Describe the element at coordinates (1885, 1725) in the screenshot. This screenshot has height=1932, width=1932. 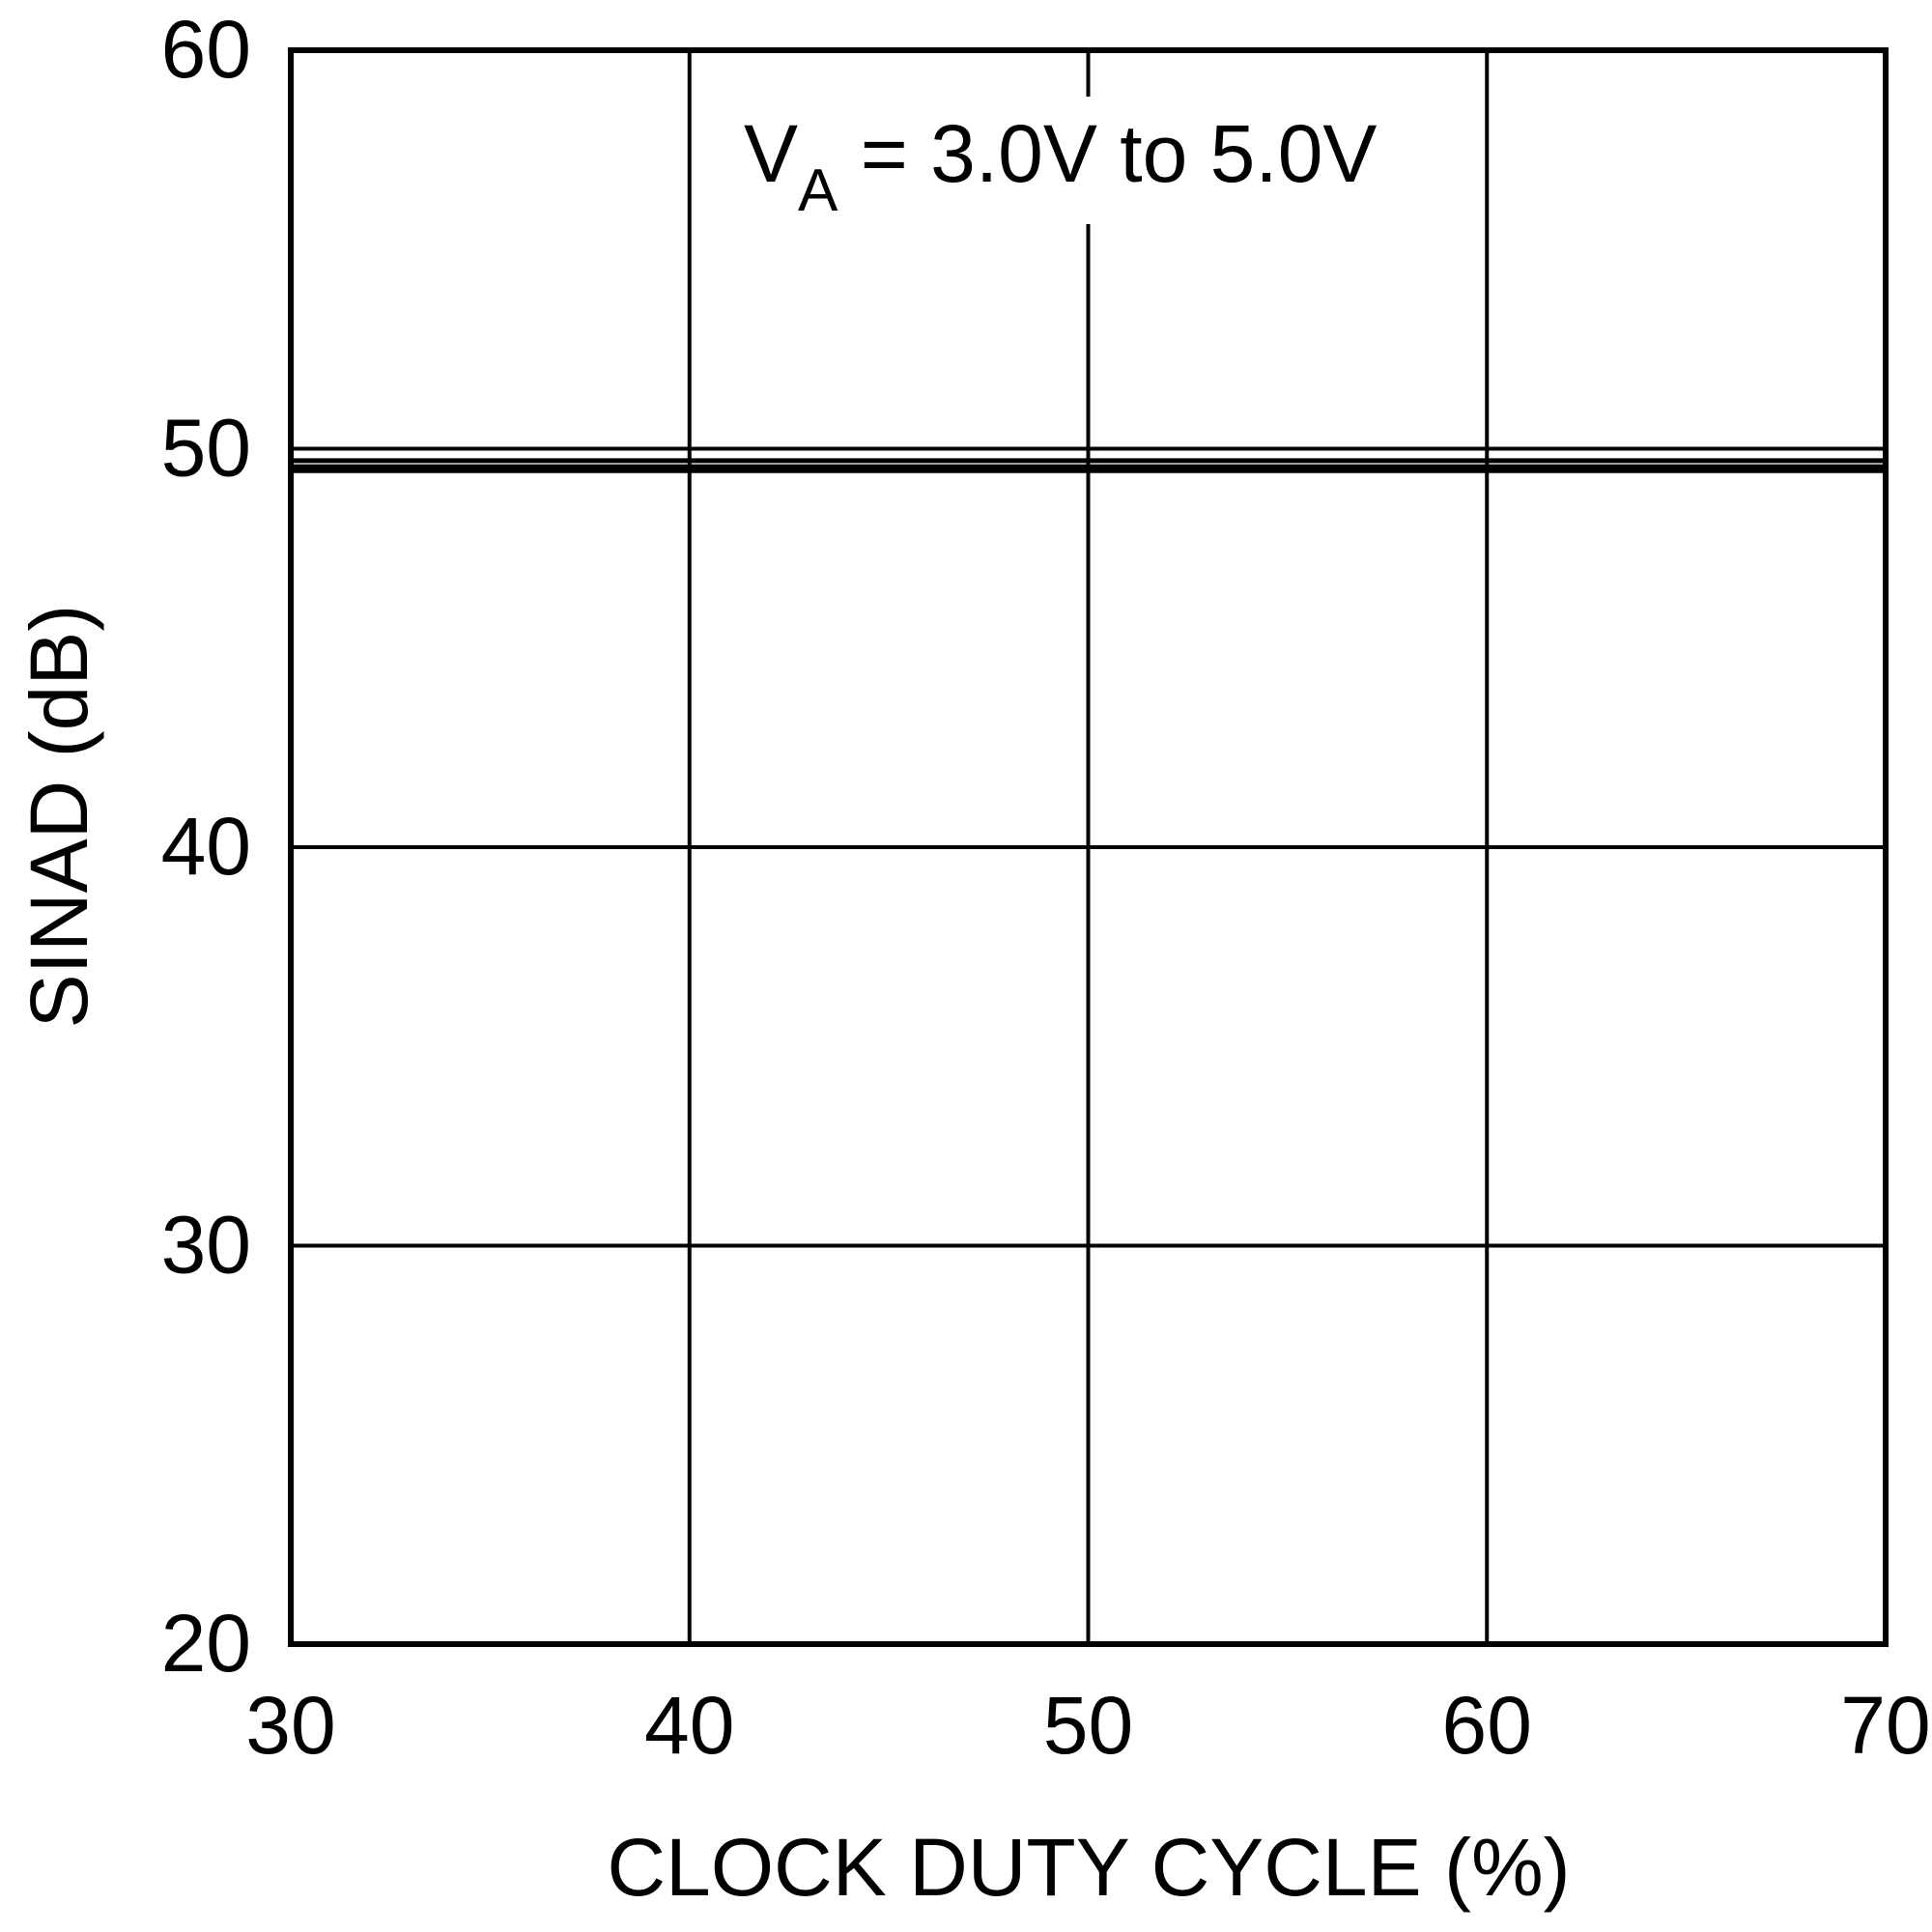
I see `x-tick-label: 70` at that location.